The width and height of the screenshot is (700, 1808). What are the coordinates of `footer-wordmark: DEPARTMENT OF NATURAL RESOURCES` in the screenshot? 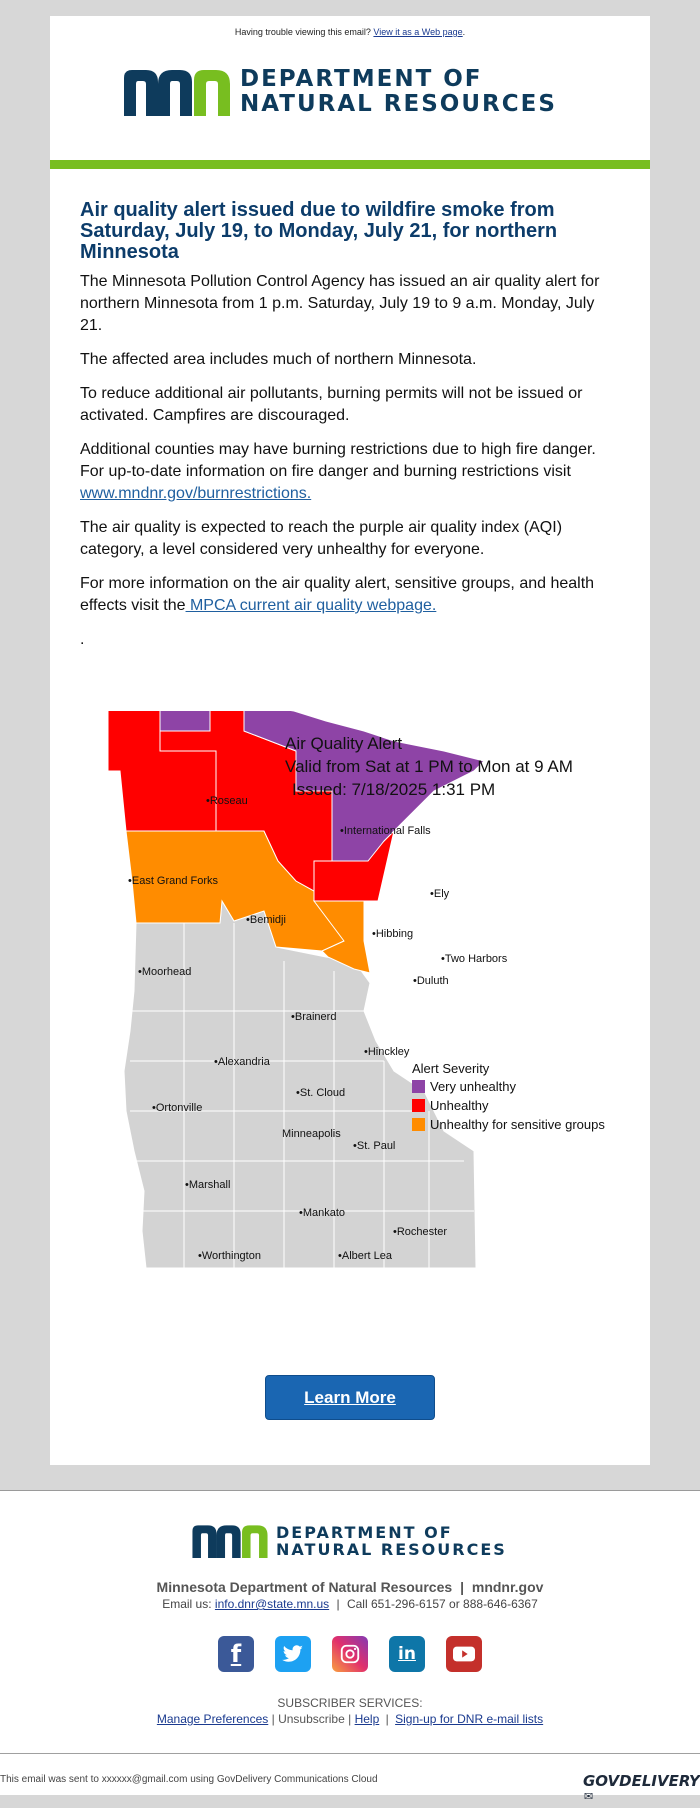 It's located at (391, 1540).